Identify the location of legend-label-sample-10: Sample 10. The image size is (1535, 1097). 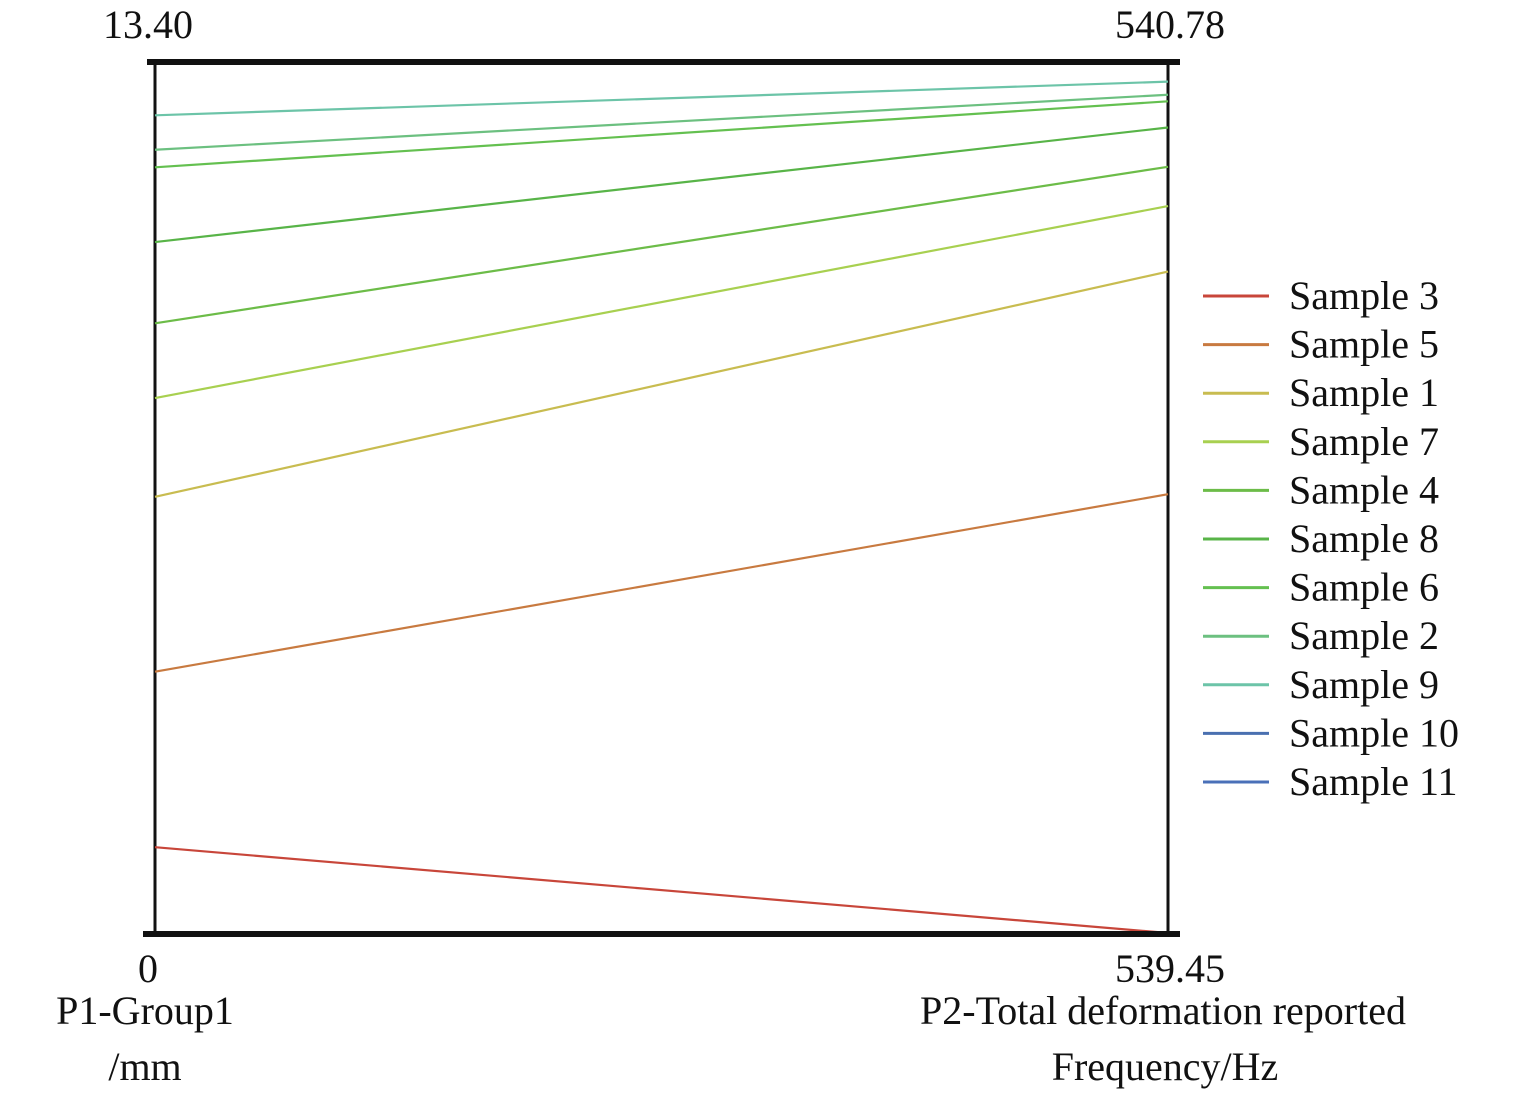
(1374, 732).